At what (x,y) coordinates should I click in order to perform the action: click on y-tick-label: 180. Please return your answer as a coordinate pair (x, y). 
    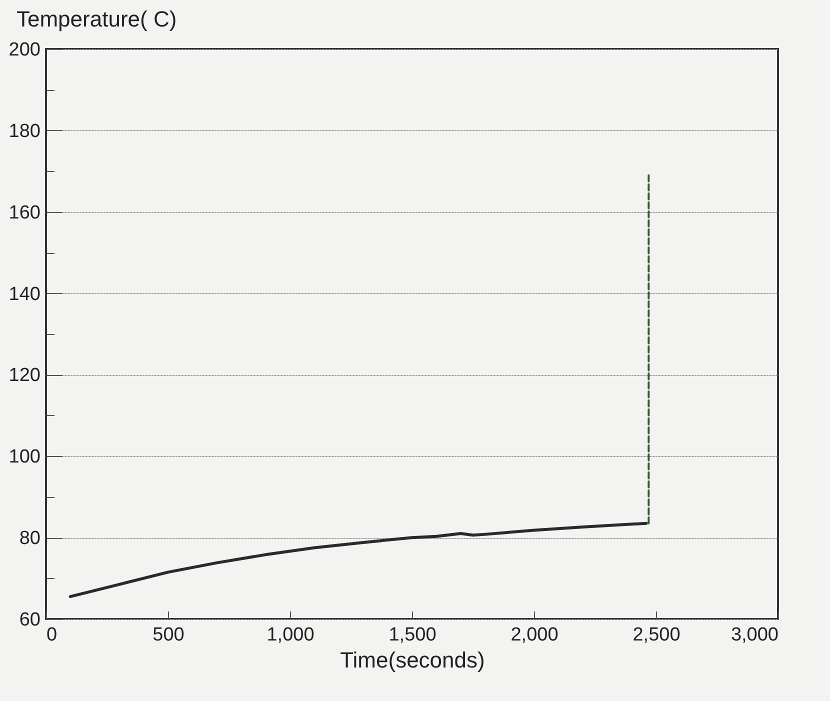
    Looking at the image, I should click on (24, 131).